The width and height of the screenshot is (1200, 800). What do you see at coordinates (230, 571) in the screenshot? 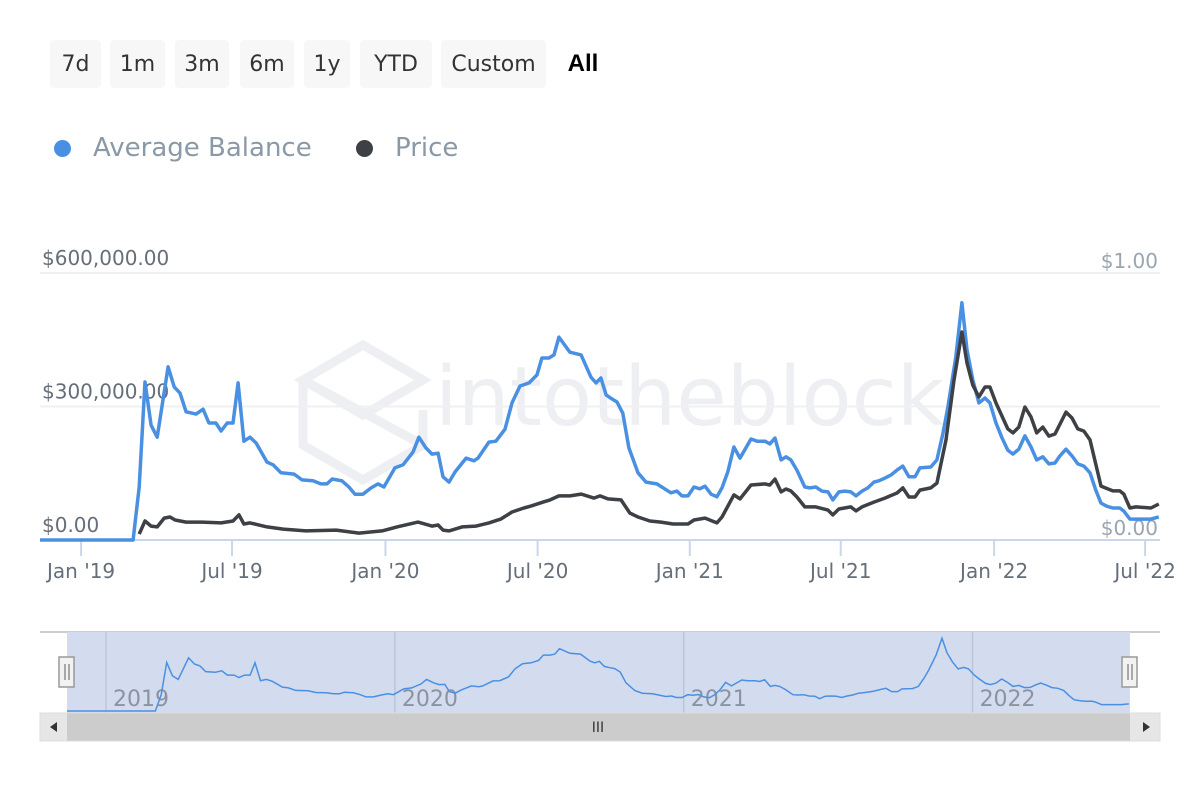
I see `x-tick-label: Jul '19` at bounding box center [230, 571].